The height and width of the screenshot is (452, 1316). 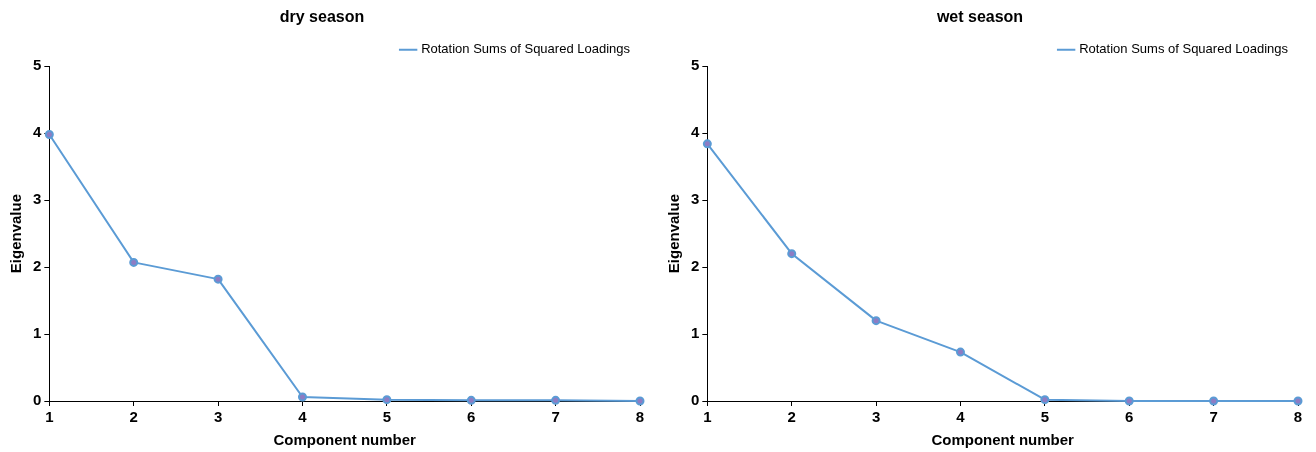 I want to click on chart-title: dry season, so click(x=322, y=17).